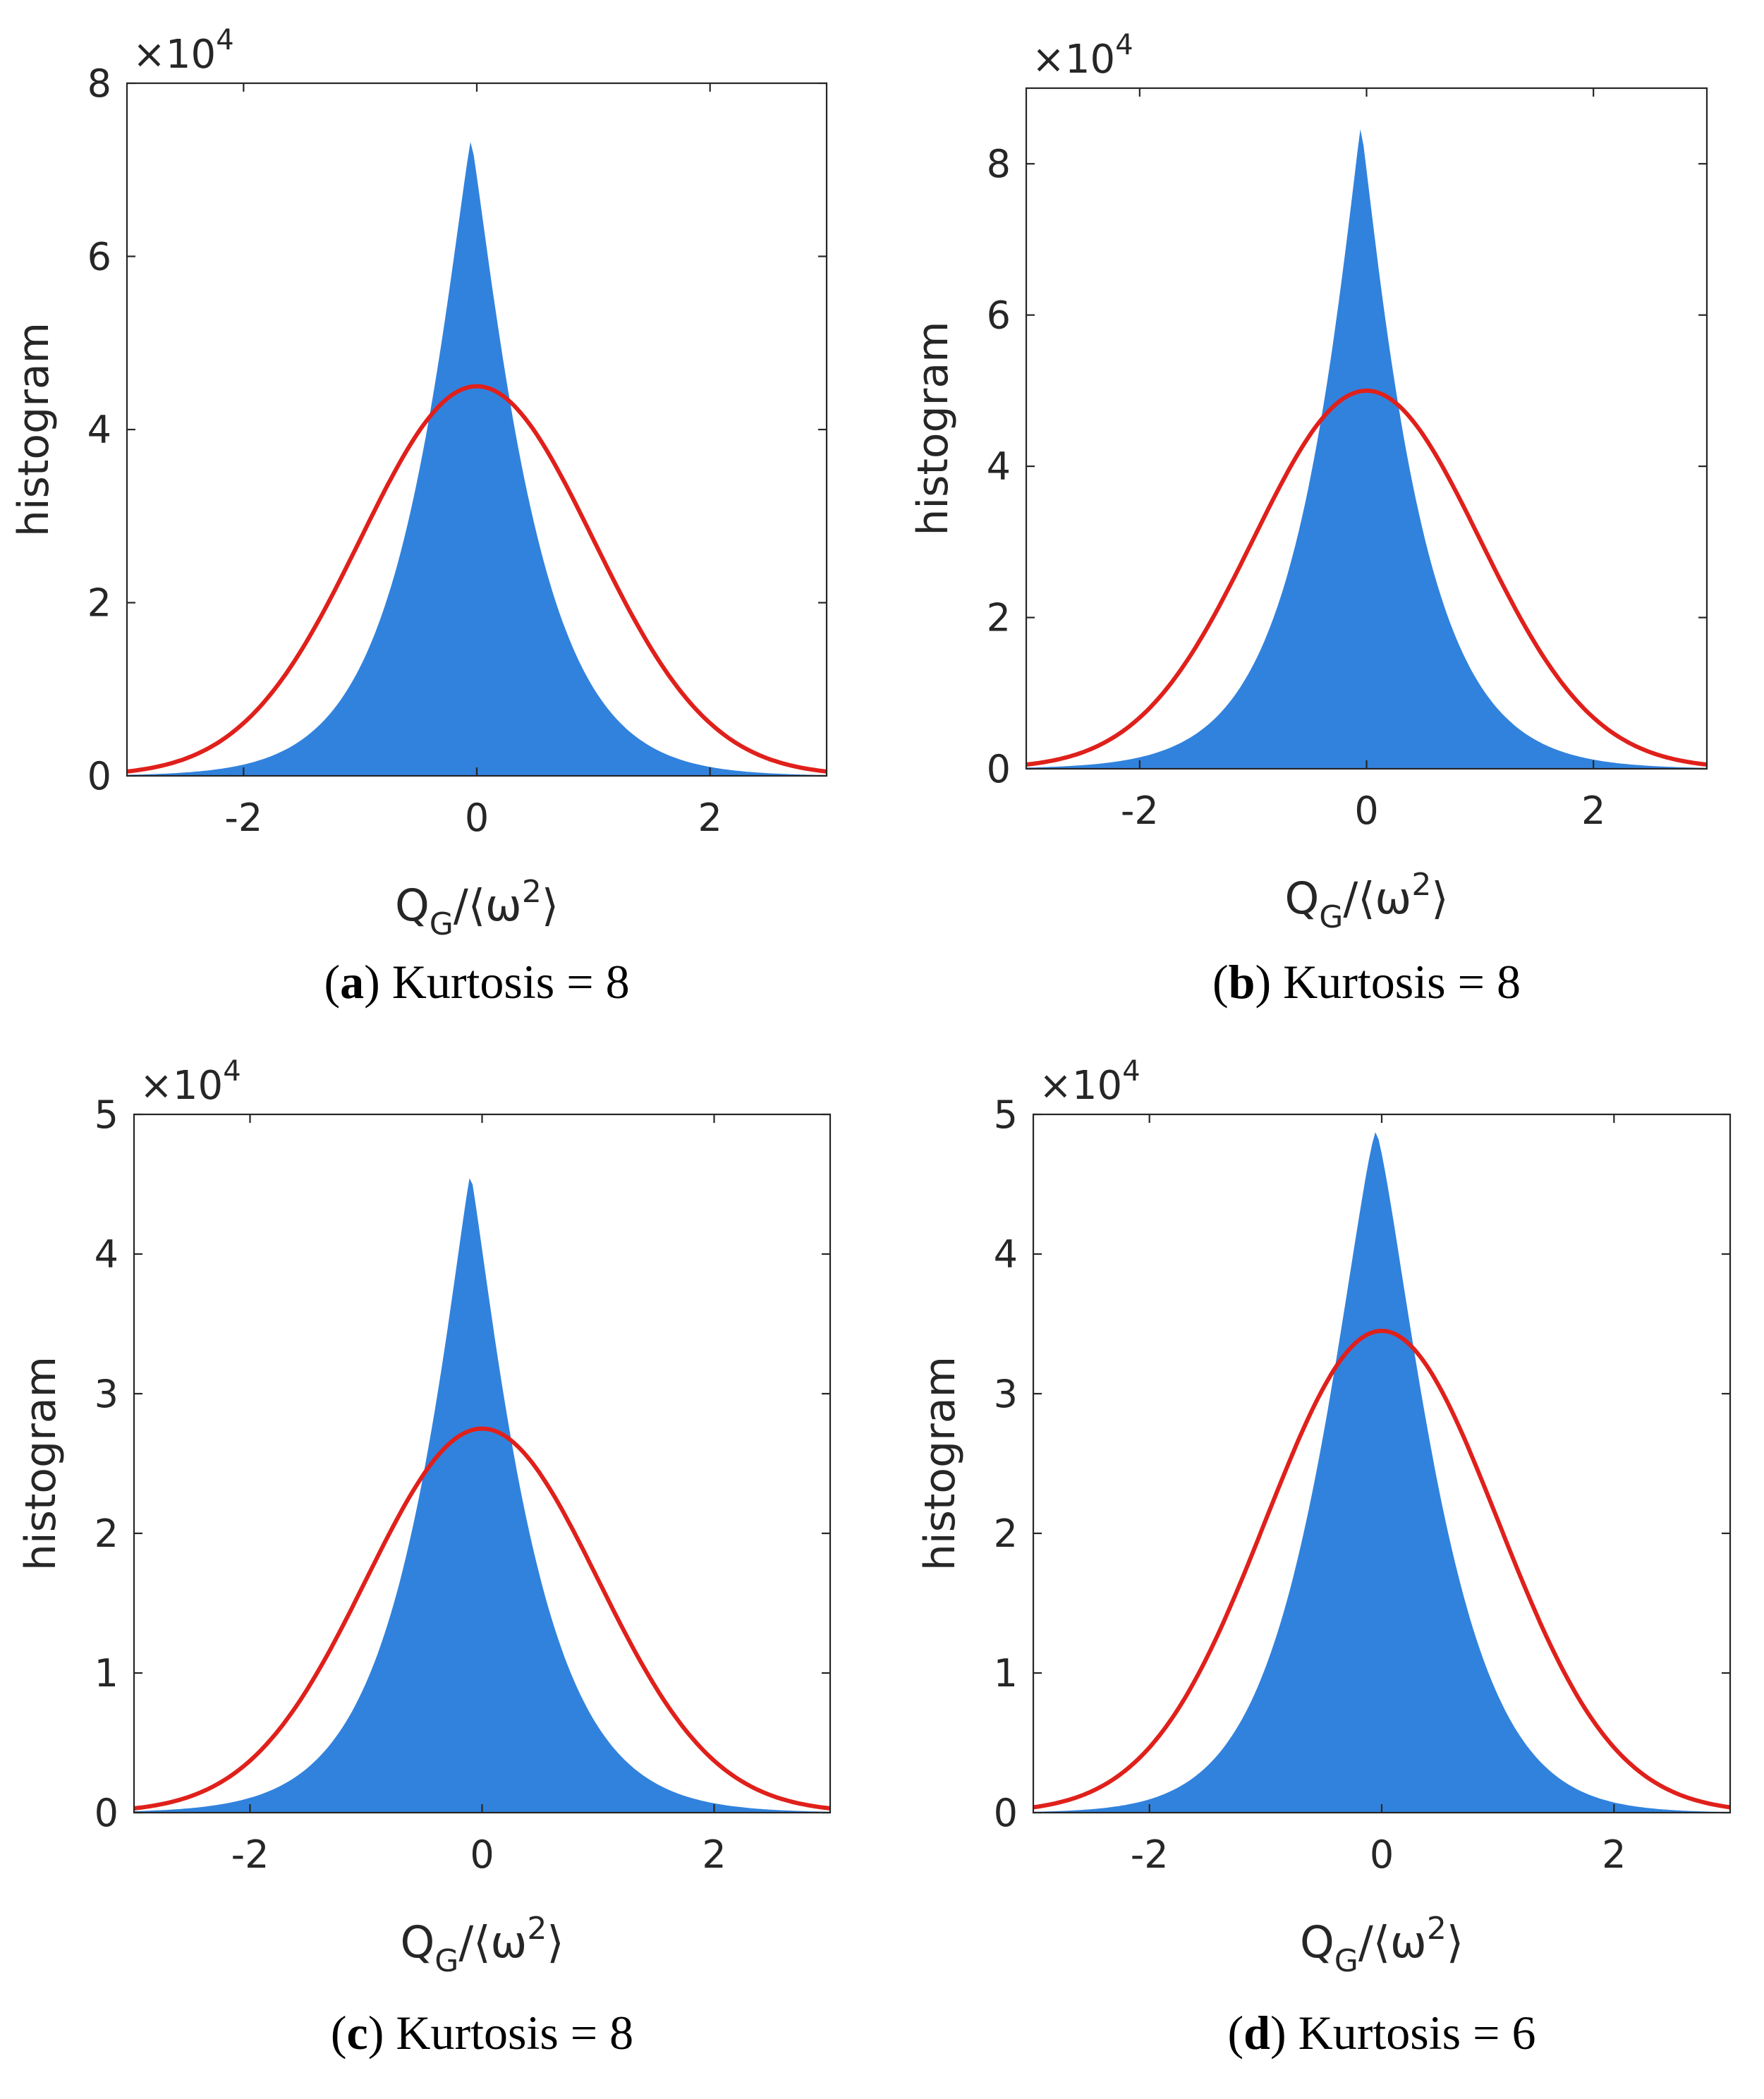 Image resolution: width=1764 pixels, height=2099 pixels. Describe the element at coordinates (1367, 982) in the screenshot. I see `panel-caption: (b) Kurtosis = 8` at that location.